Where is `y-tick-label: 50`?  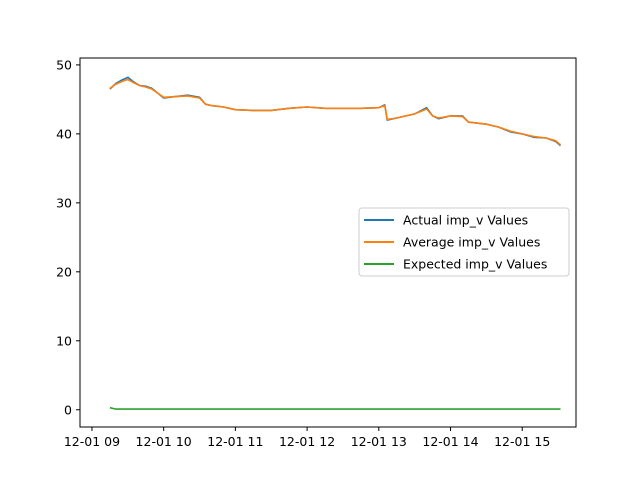
y-tick-label: 50 is located at coordinates (64, 64).